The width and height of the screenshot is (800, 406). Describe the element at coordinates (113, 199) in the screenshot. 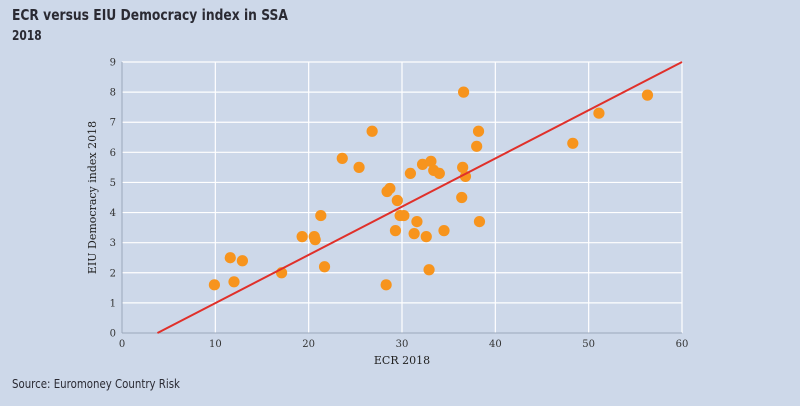

I see `y-tick-labels: 0 1 2 3 4 5 6 7 8 9` at that location.